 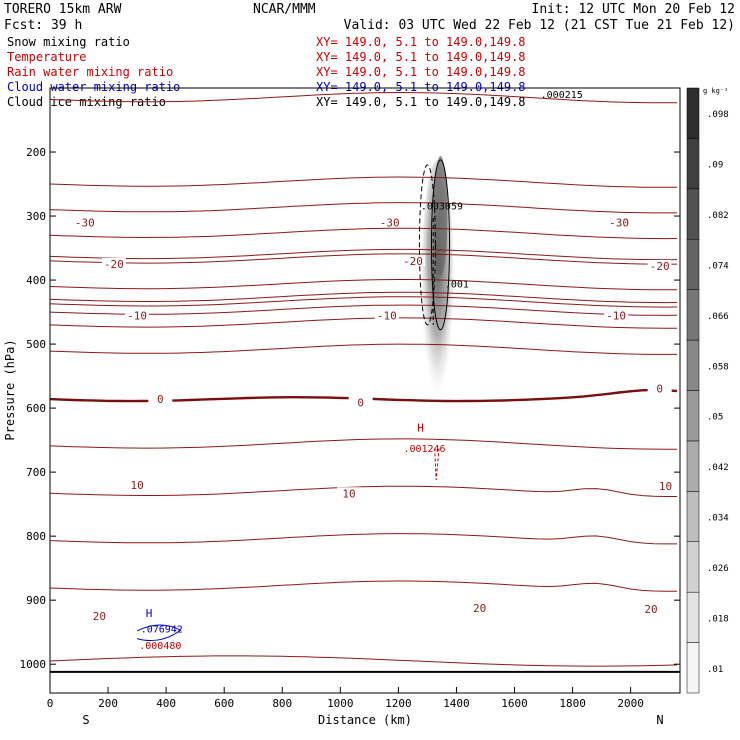 What do you see at coordinates (718, 367) in the screenshot?
I see `colorbar-label: .058` at bounding box center [718, 367].